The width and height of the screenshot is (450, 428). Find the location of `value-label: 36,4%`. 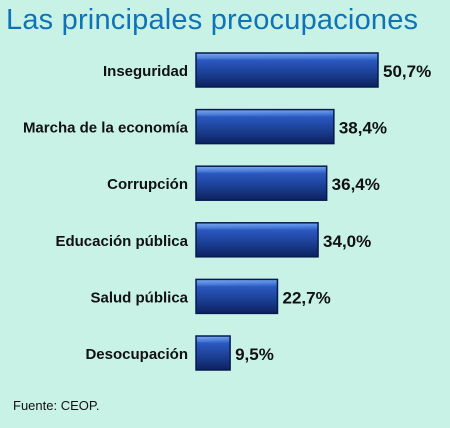

value-label: 36,4% is located at coordinates (356, 184).